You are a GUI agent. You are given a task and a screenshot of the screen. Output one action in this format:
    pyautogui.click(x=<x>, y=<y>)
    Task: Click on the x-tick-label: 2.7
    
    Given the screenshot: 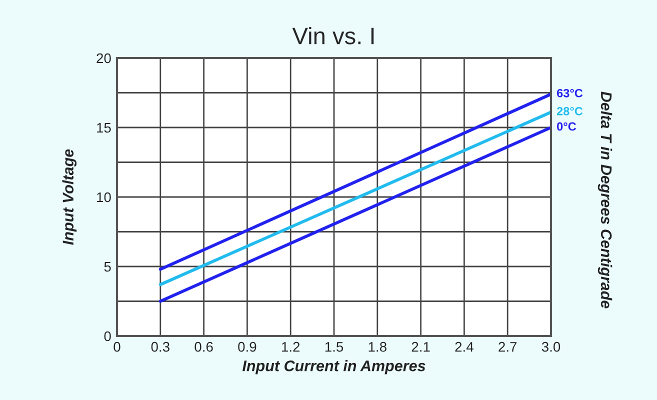 What is the action you would take?
    pyautogui.click(x=507, y=347)
    